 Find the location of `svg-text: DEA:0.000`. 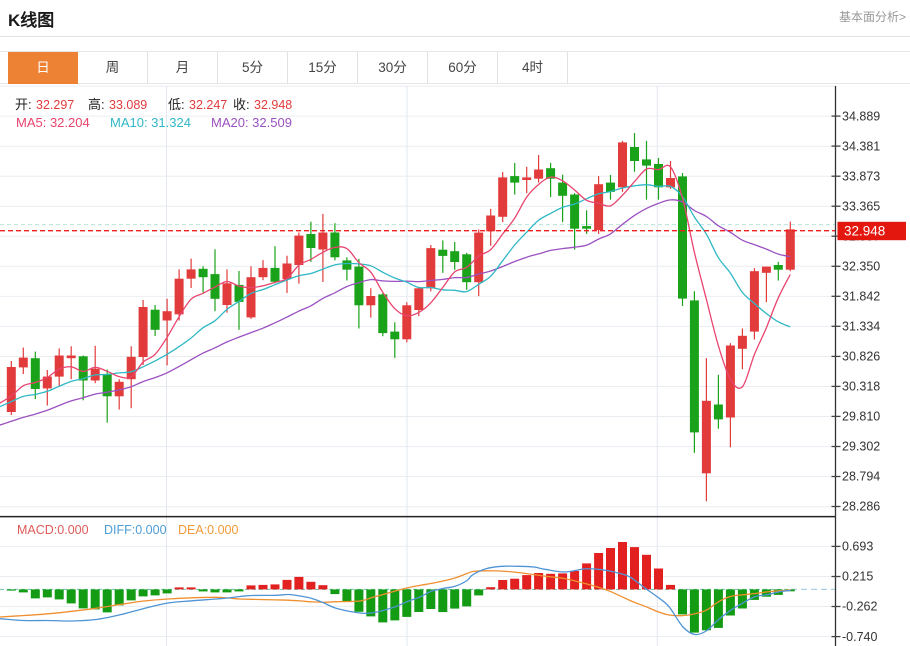

svg-text: DEA:0.000 is located at coordinates (208, 530).